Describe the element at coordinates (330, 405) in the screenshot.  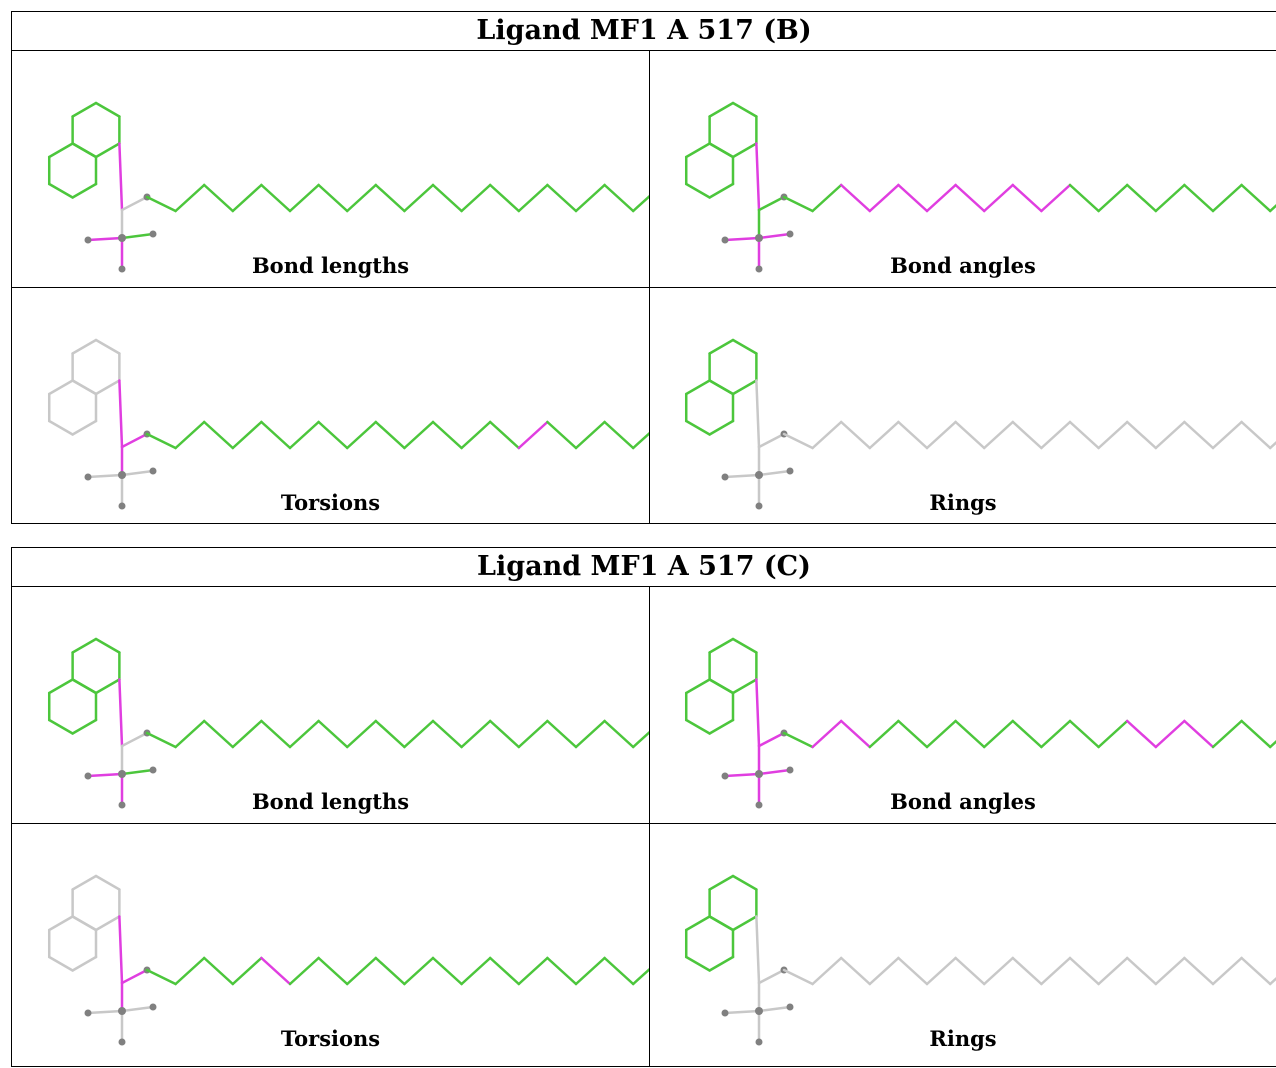
I see `panel-torsions: Torsions` at that location.